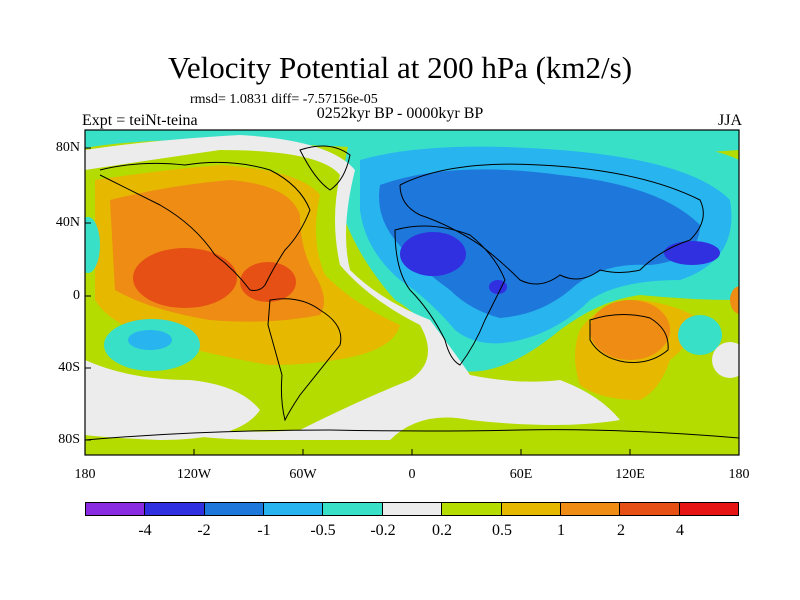 The height and width of the screenshot is (600, 800). Describe the element at coordinates (700, 335) in the screenshot. I see `east-pacific-cyan-patch` at that location.